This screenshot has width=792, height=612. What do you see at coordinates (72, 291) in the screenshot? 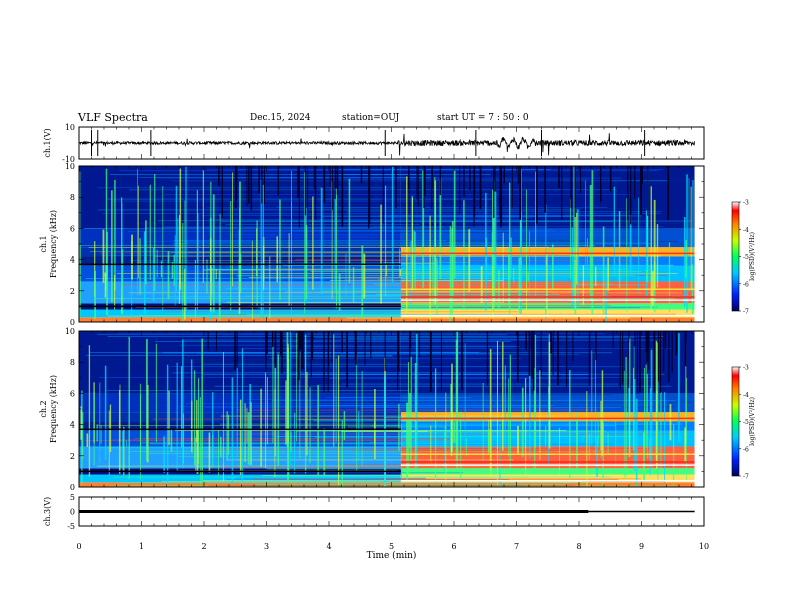
I see `ch1-y-tick-label: 2` at bounding box center [72, 291].